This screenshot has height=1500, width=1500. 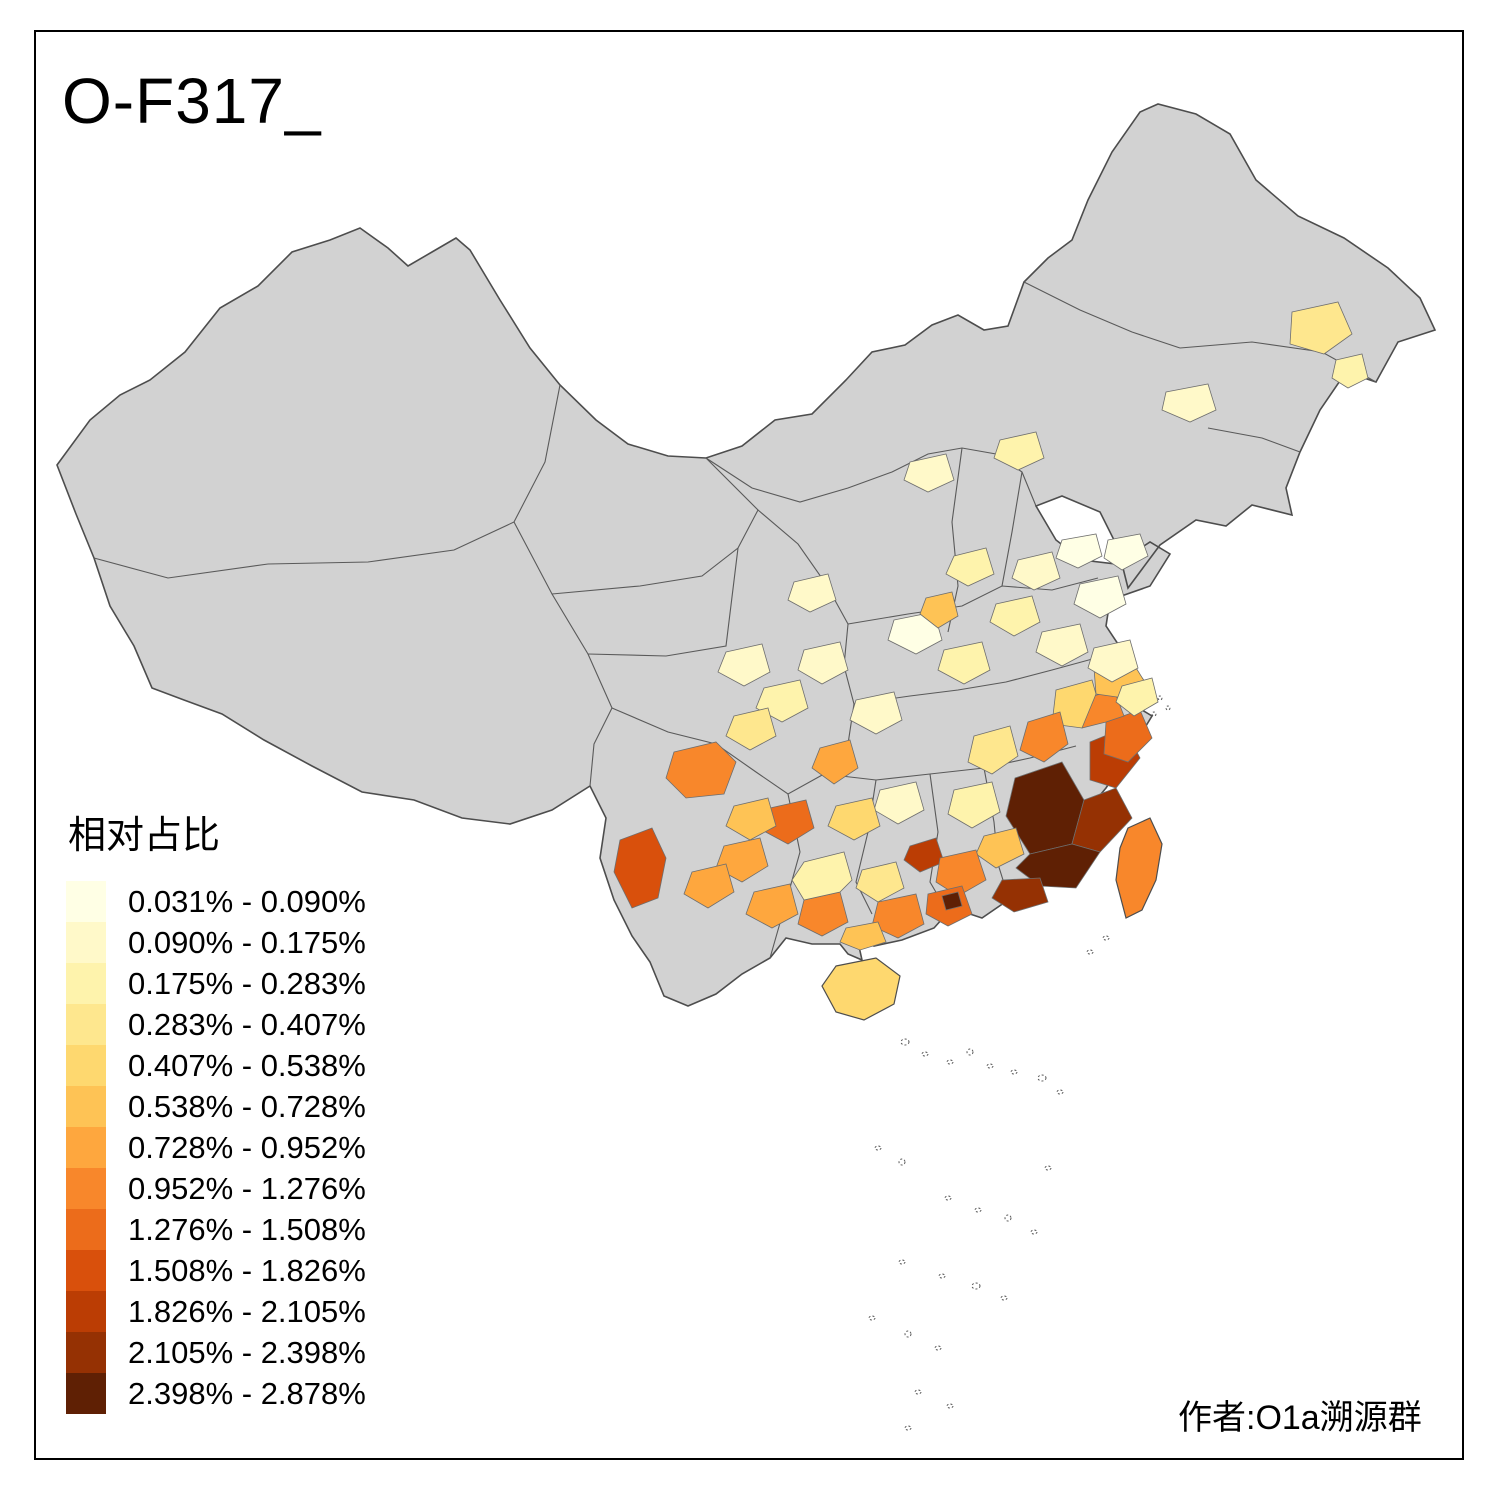 I want to click on taiwan-island, so click(x=1139, y=868).